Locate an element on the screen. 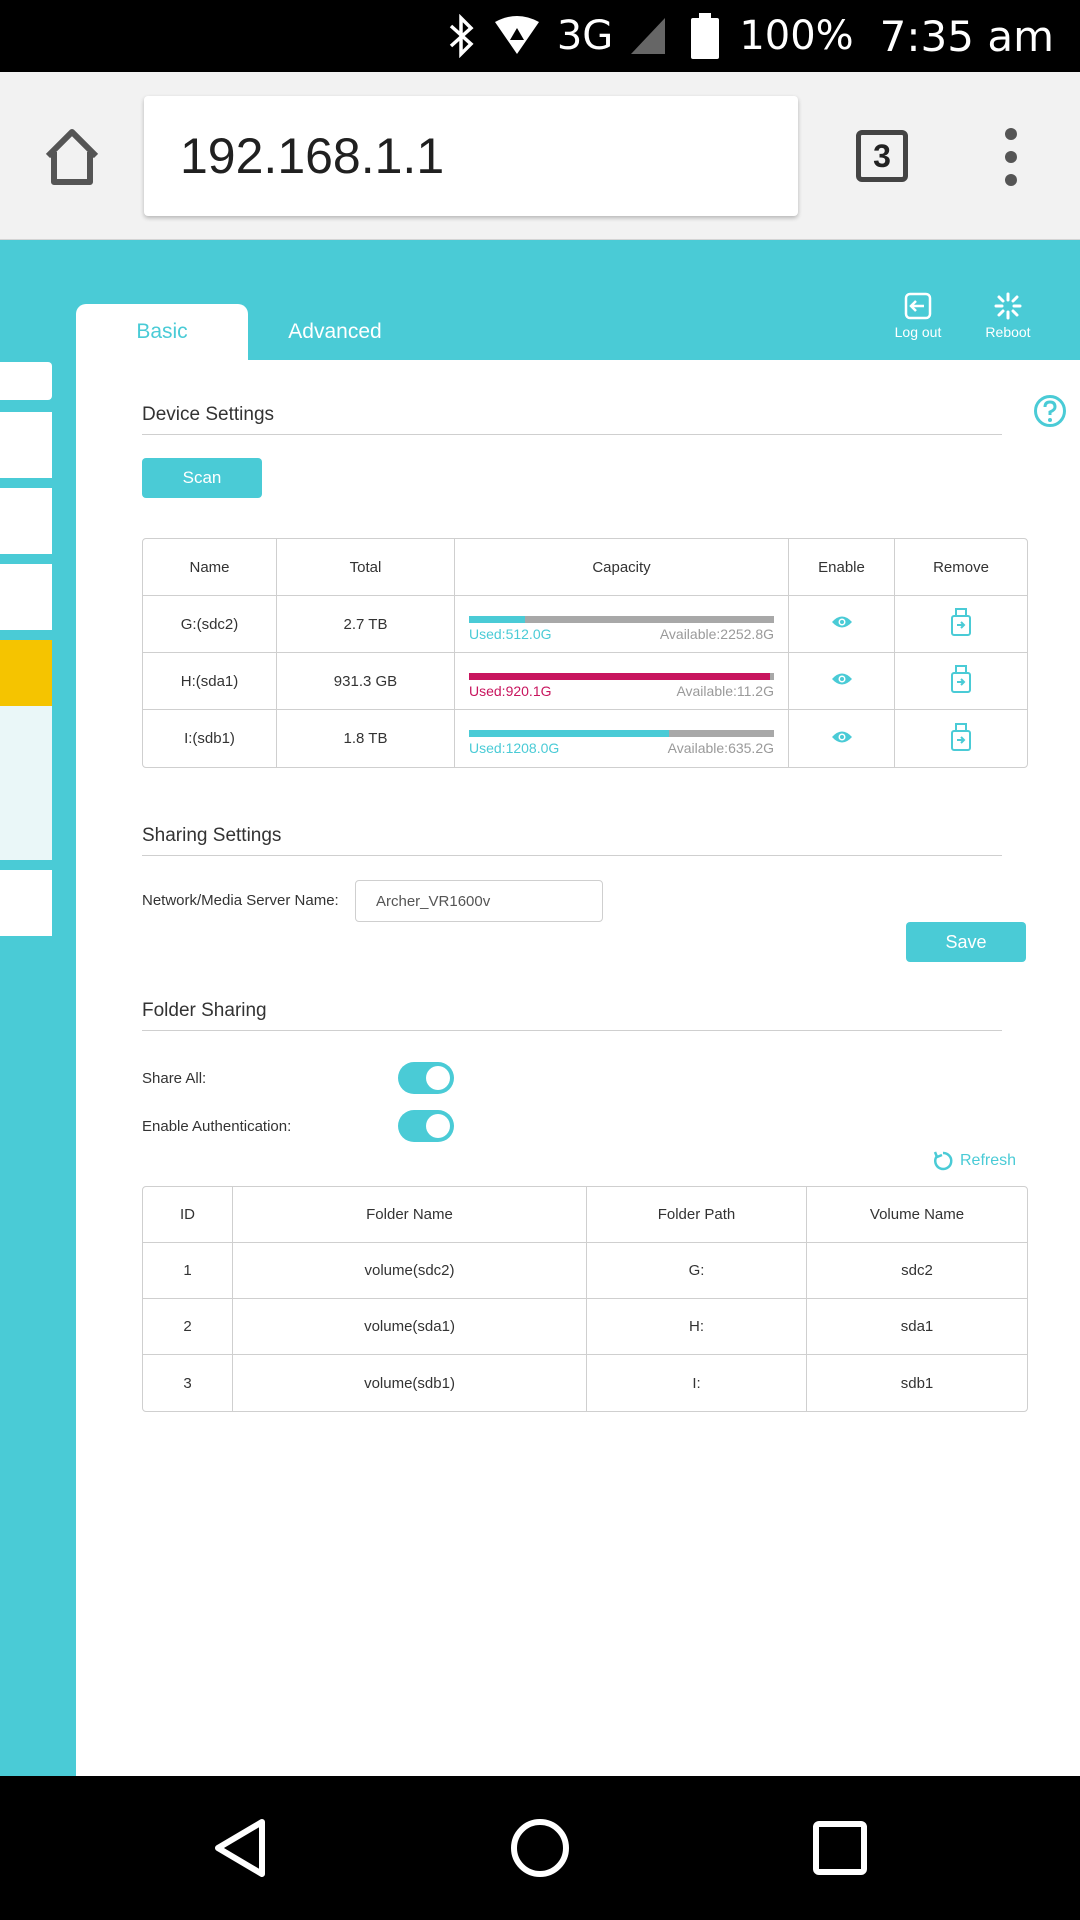 The image size is (1080, 1920). sharing-settings-title: Sharing Settings is located at coordinates (572, 840).